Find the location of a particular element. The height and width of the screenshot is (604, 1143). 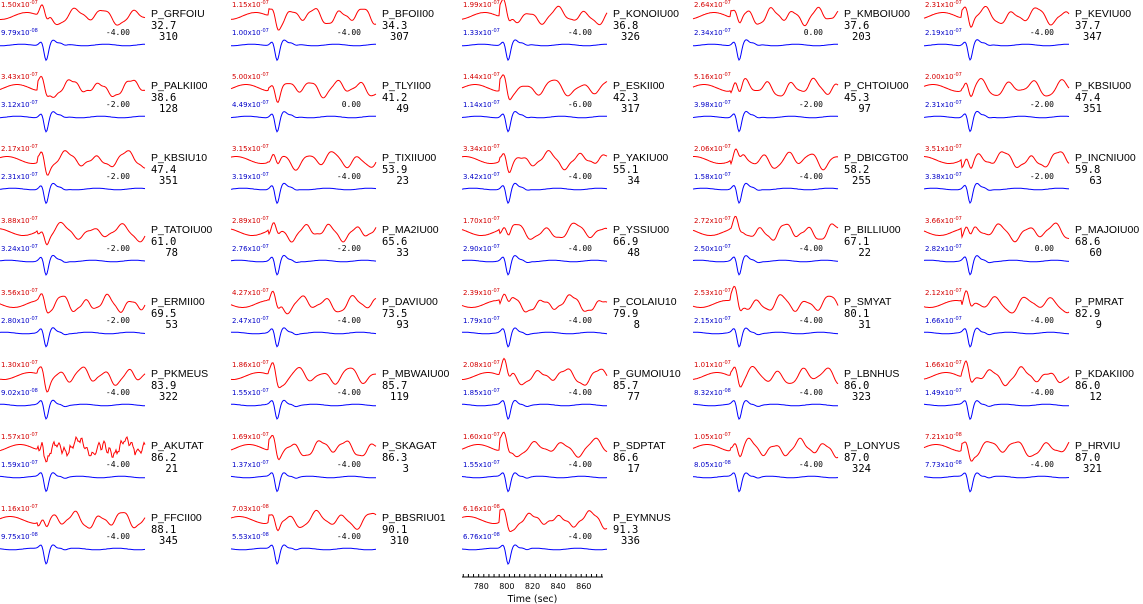

data-amplitude-label: 1.86x10-07 is located at coordinates (250, 364).